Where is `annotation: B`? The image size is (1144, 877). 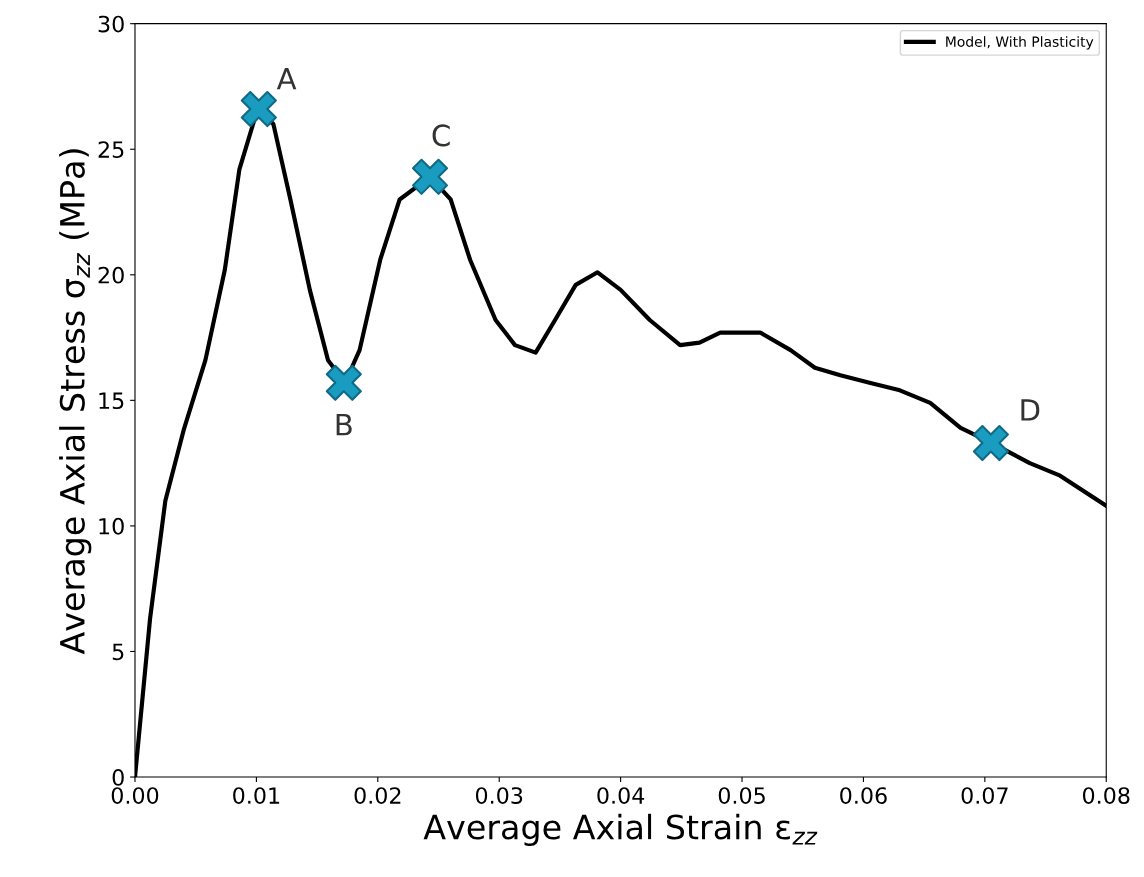
annotation: B is located at coordinates (344, 425).